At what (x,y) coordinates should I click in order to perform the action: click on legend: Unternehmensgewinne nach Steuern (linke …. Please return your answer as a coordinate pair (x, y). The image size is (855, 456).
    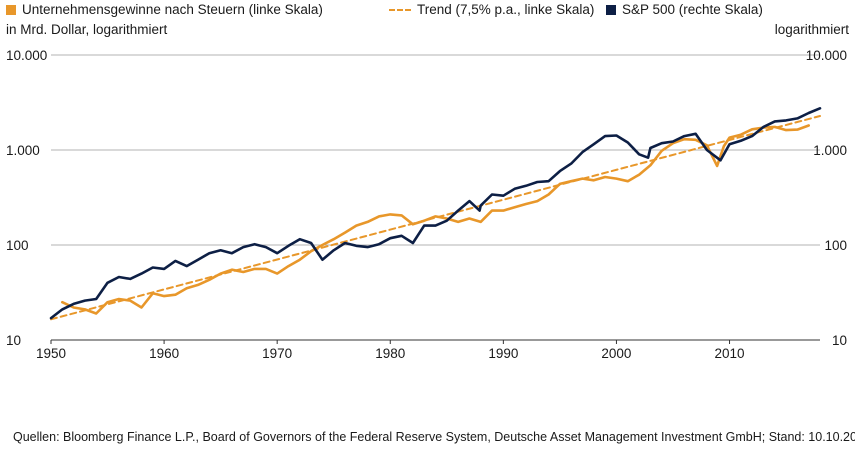
    Looking at the image, I should click on (430, 11).